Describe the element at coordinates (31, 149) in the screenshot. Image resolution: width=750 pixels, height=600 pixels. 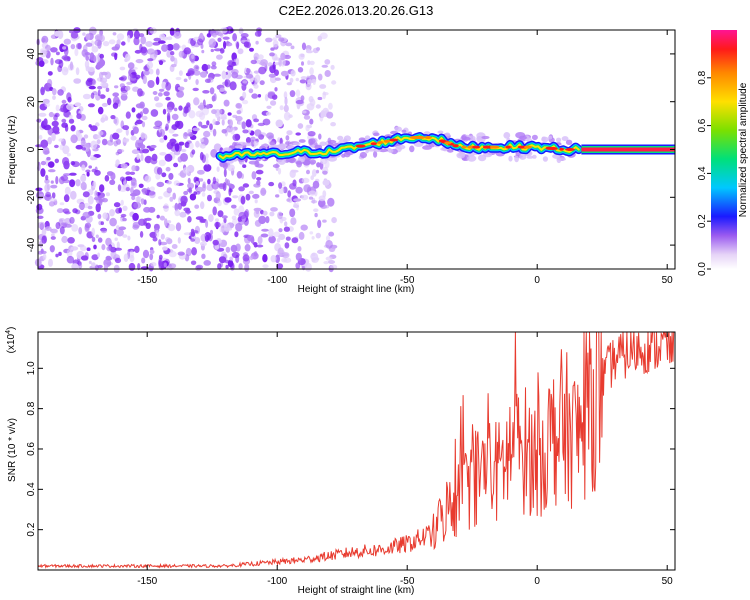
I see `y-tick-label: 0` at that location.